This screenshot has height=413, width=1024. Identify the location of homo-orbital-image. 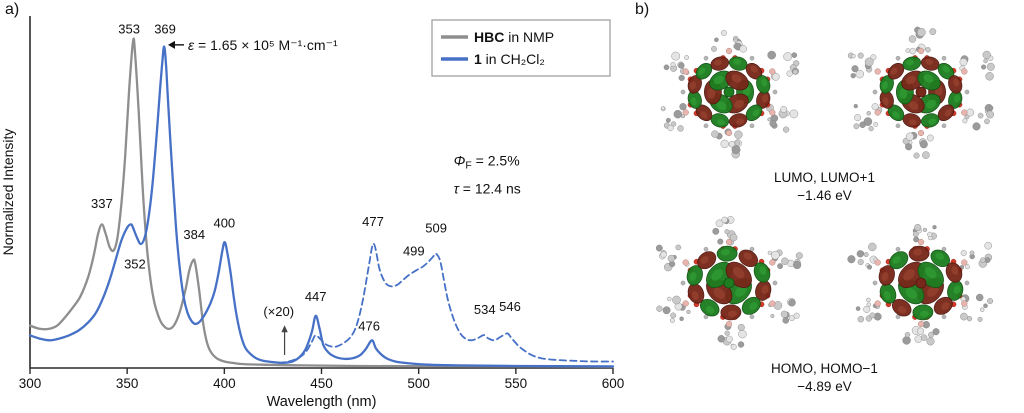
(729, 283).